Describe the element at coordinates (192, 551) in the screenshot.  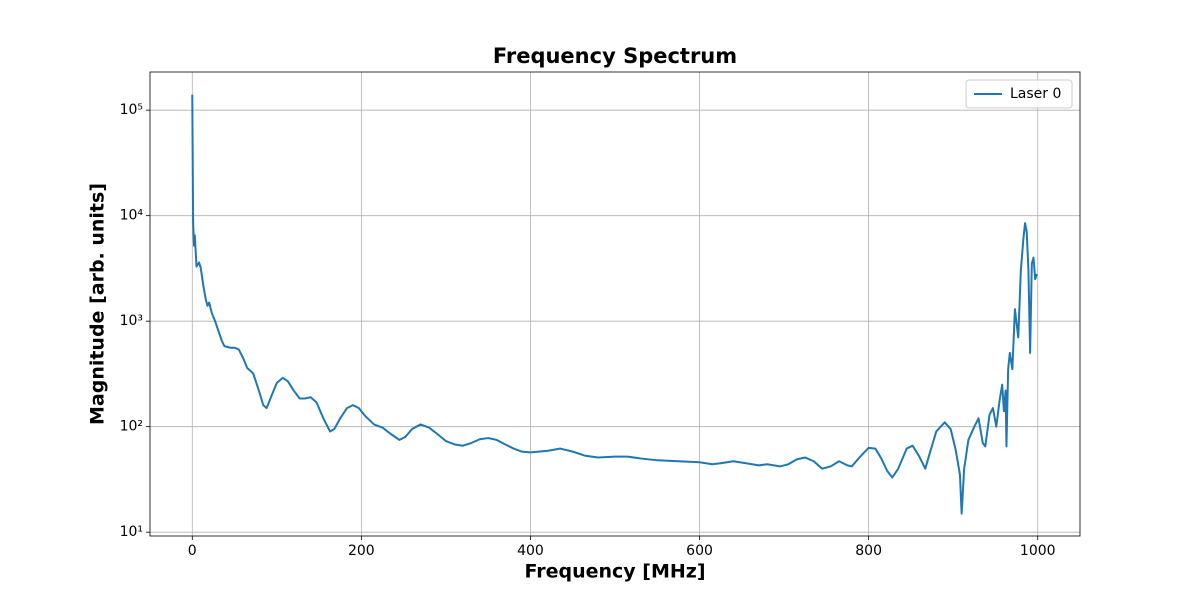
I see `x-tick-label: 0` at that location.